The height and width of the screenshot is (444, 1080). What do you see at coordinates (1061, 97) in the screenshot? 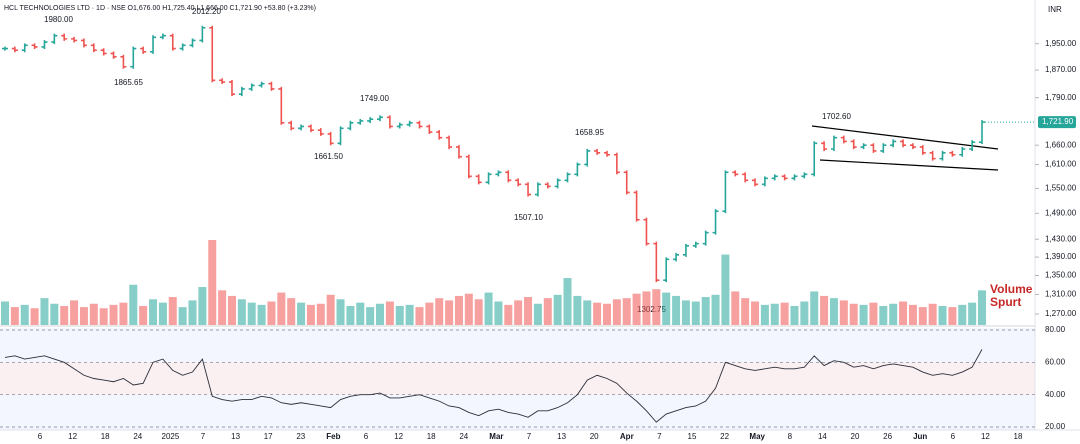
I see `y-tick-label: 1,790.00` at bounding box center [1061, 97].